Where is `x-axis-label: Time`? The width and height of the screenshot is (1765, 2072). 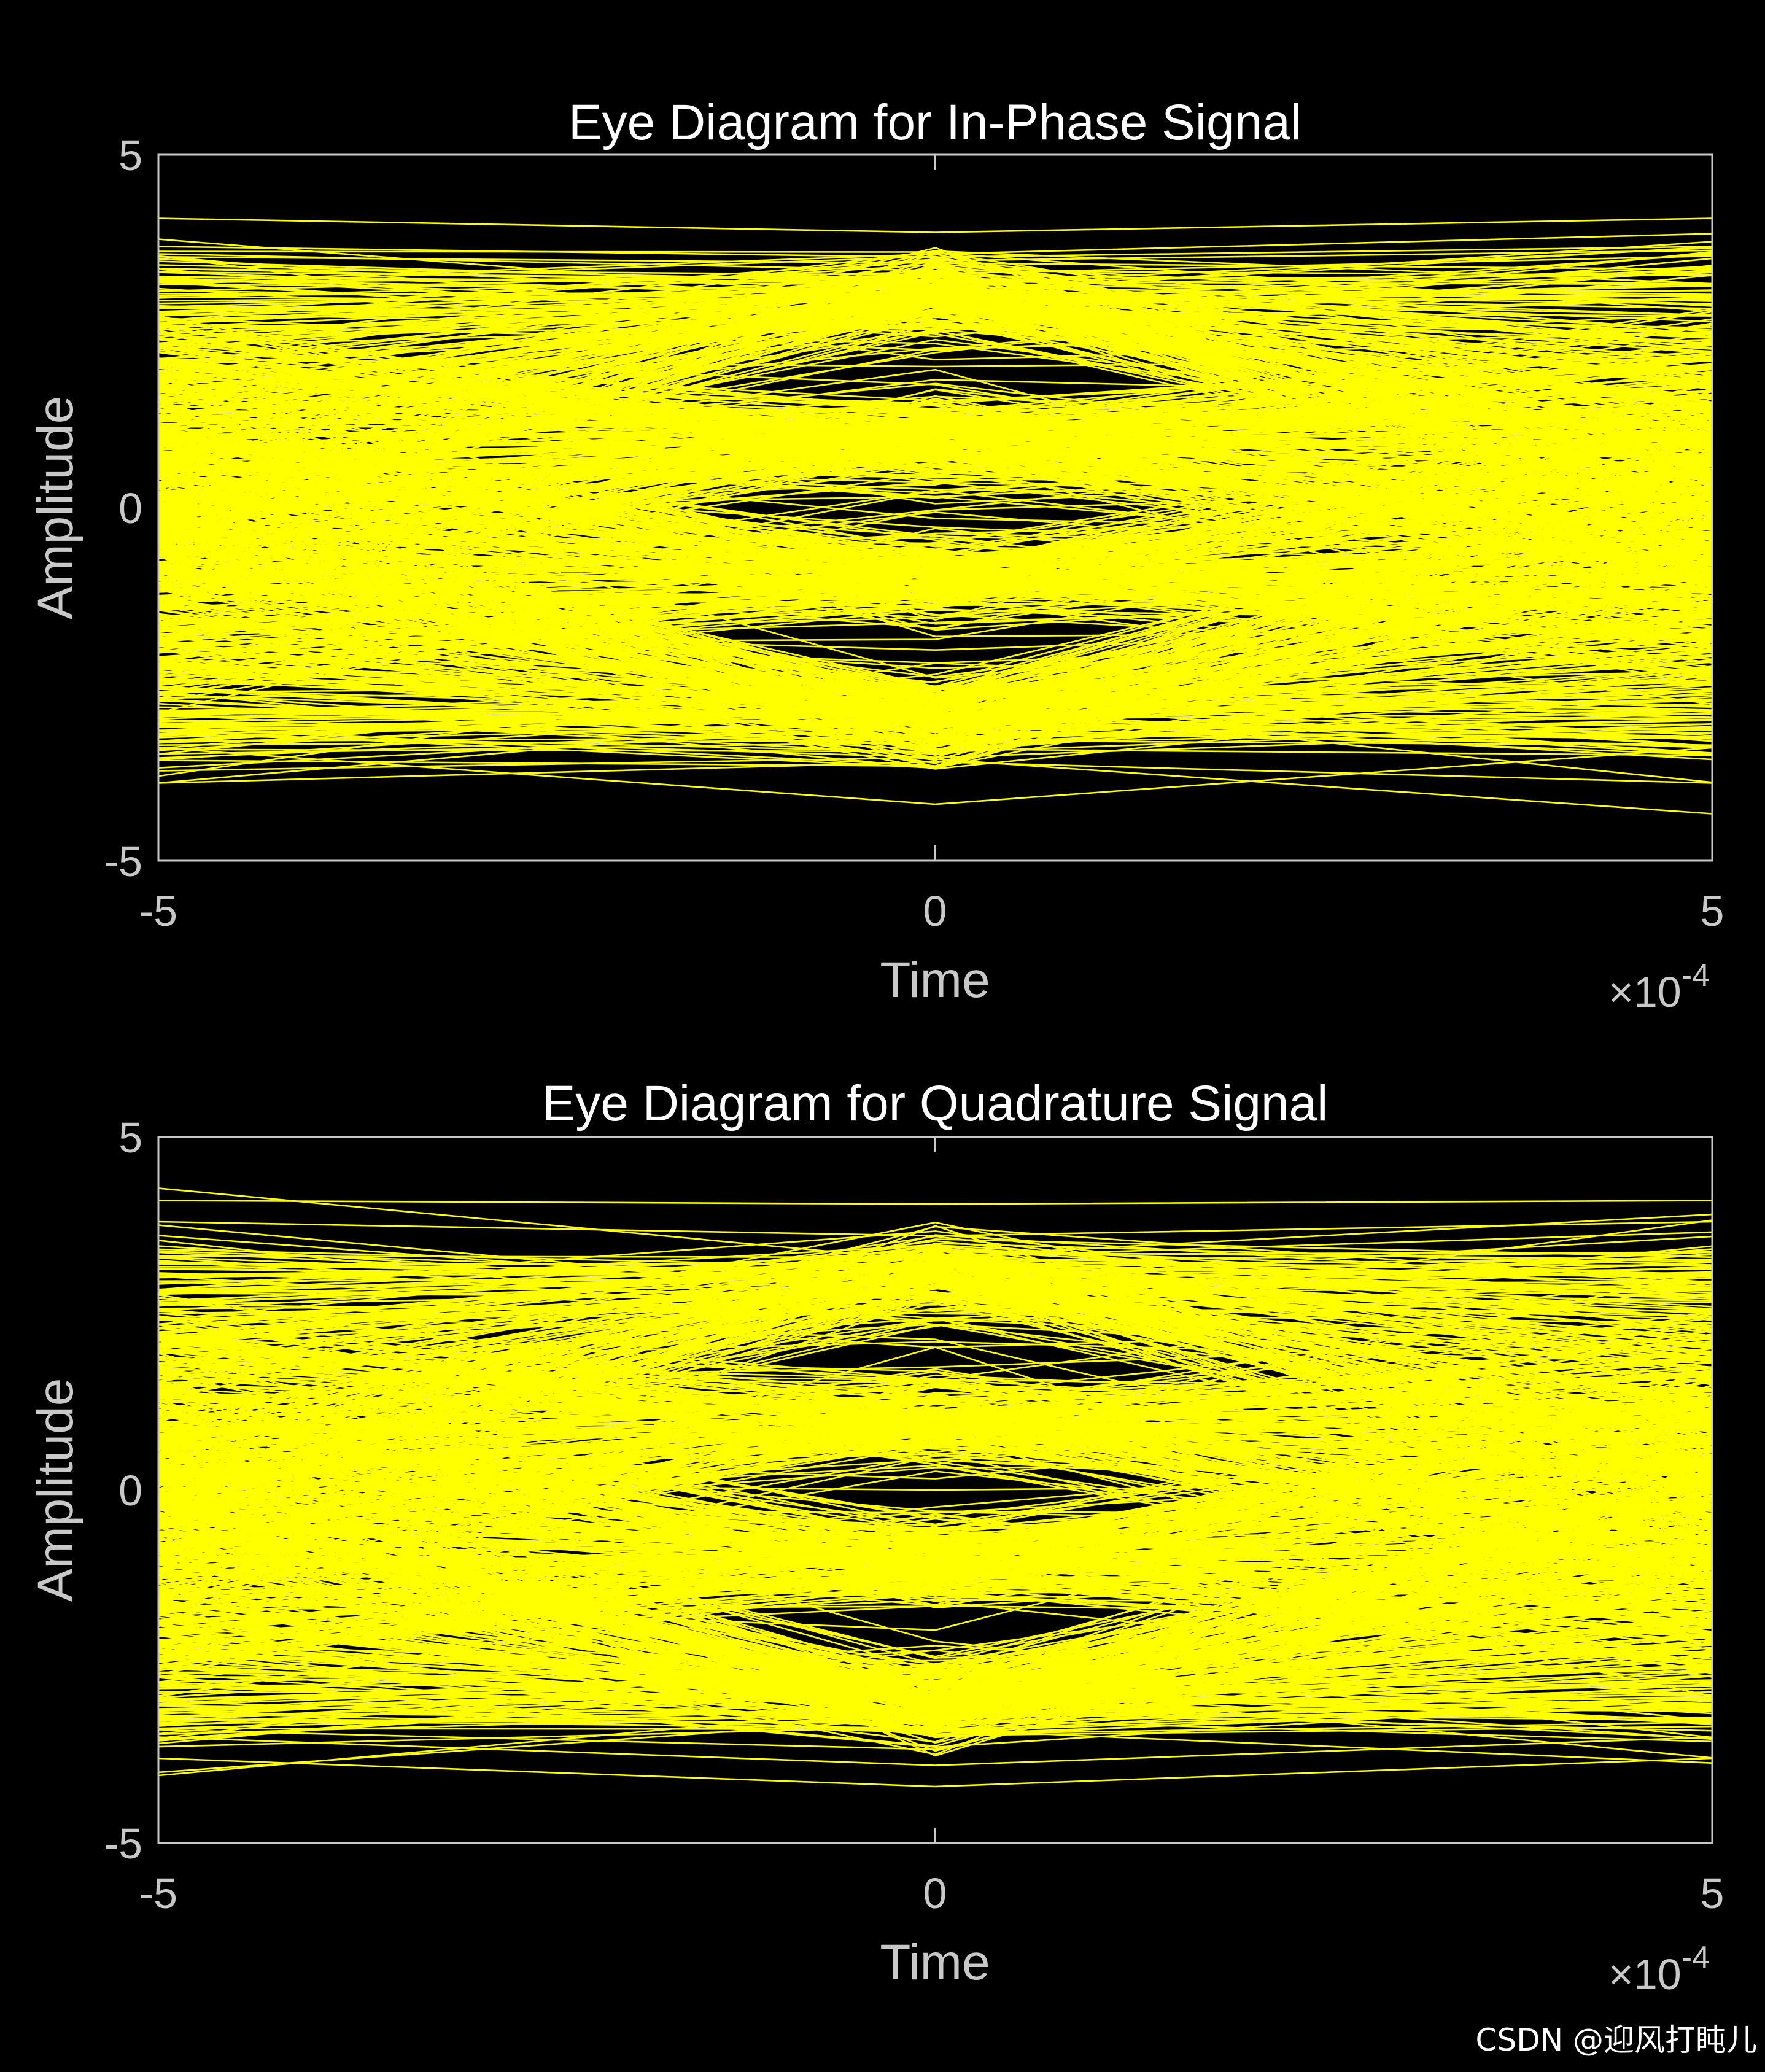 x-axis-label: Time is located at coordinates (935, 980).